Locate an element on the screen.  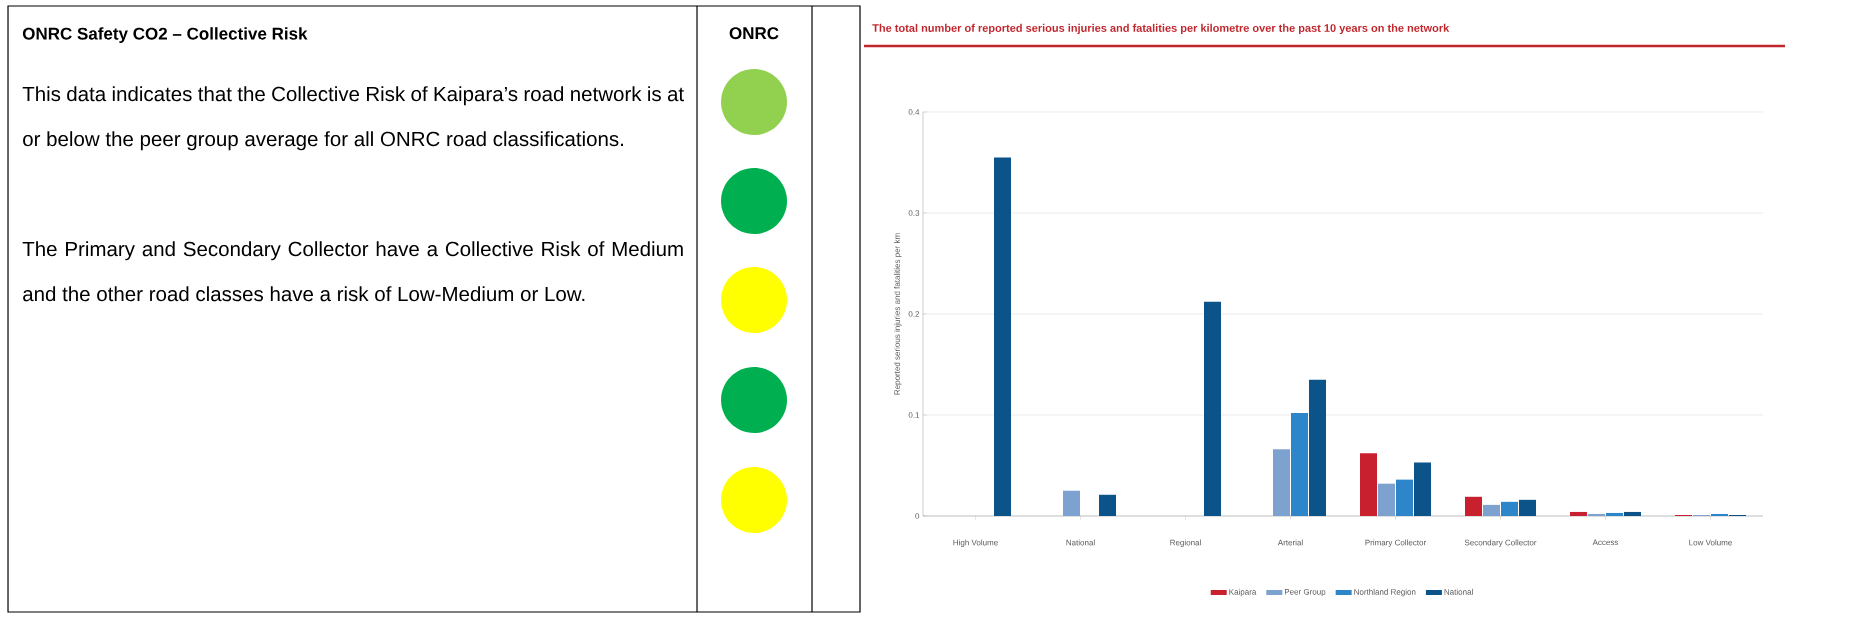
y-tick-label: 0 is located at coordinates (917, 516).